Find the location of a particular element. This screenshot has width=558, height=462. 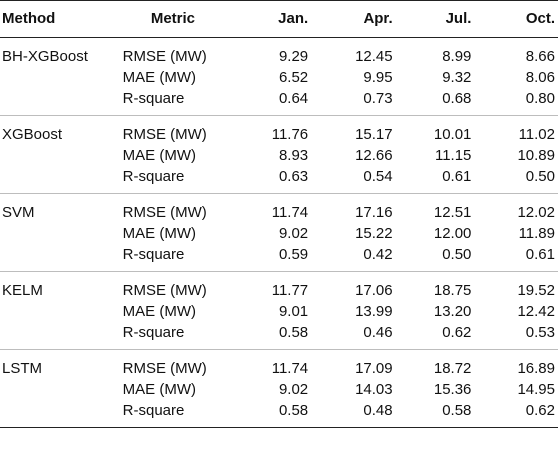

table-row: R-square 0.59 0.42 0.50 0.61 is located at coordinates (279, 258).